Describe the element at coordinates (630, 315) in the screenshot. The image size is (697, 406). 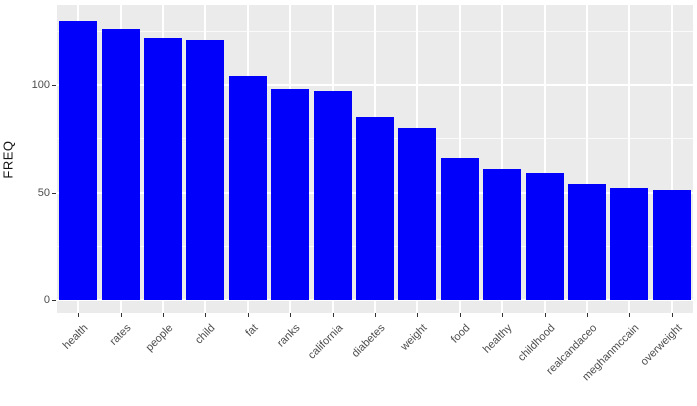
I see `x-tick-mark-meghanmccain` at that location.